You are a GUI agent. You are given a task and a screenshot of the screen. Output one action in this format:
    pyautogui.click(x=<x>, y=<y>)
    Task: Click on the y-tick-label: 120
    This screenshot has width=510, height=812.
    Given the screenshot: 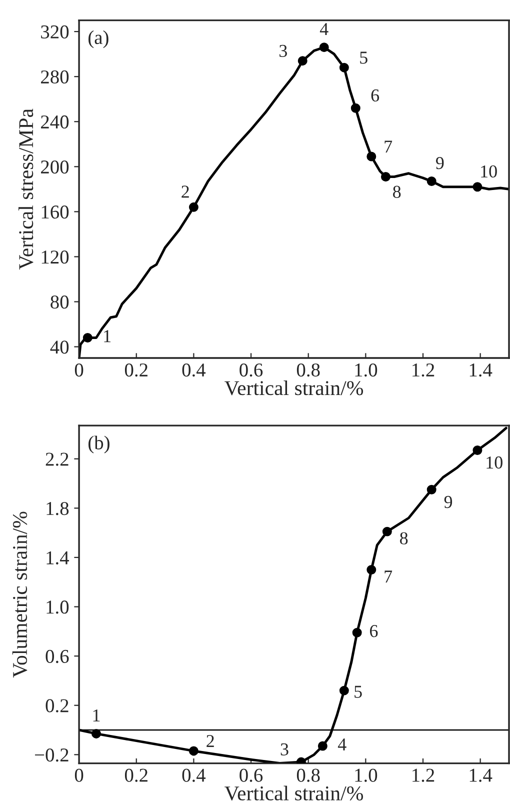 What is the action you would take?
    pyautogui.click(x=55, y=257)
    